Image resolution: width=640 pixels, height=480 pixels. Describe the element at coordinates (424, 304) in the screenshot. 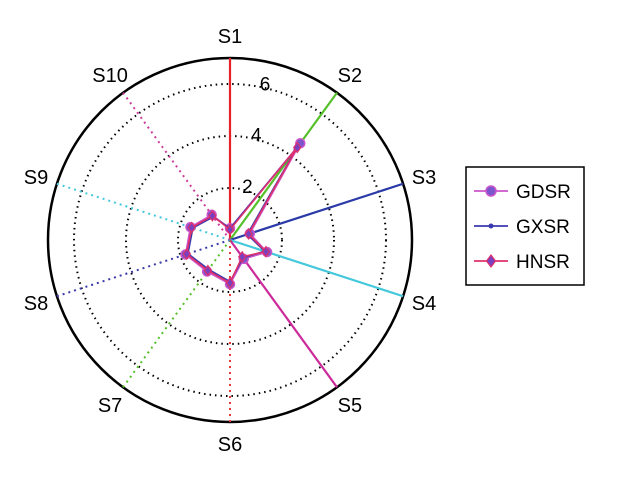

I see `spoke-label-s4: S4` at that location.